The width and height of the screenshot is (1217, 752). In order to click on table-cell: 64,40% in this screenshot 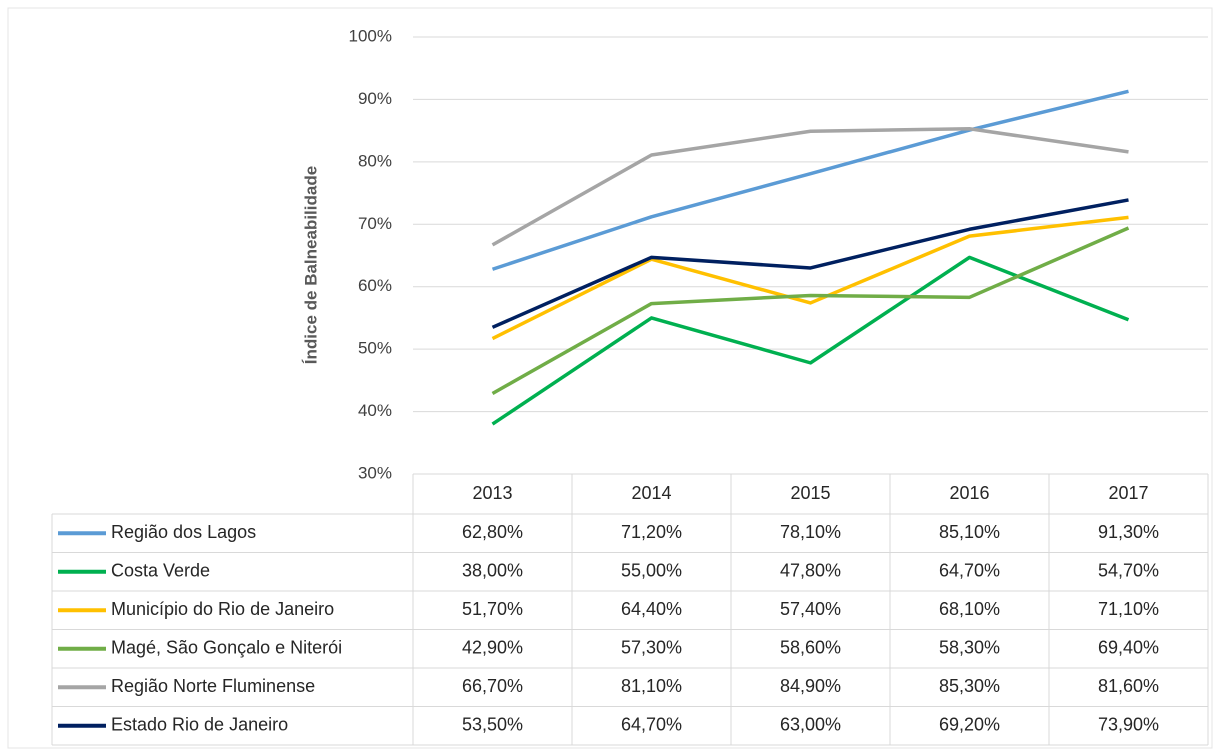, I will do `click(651, 609)`.